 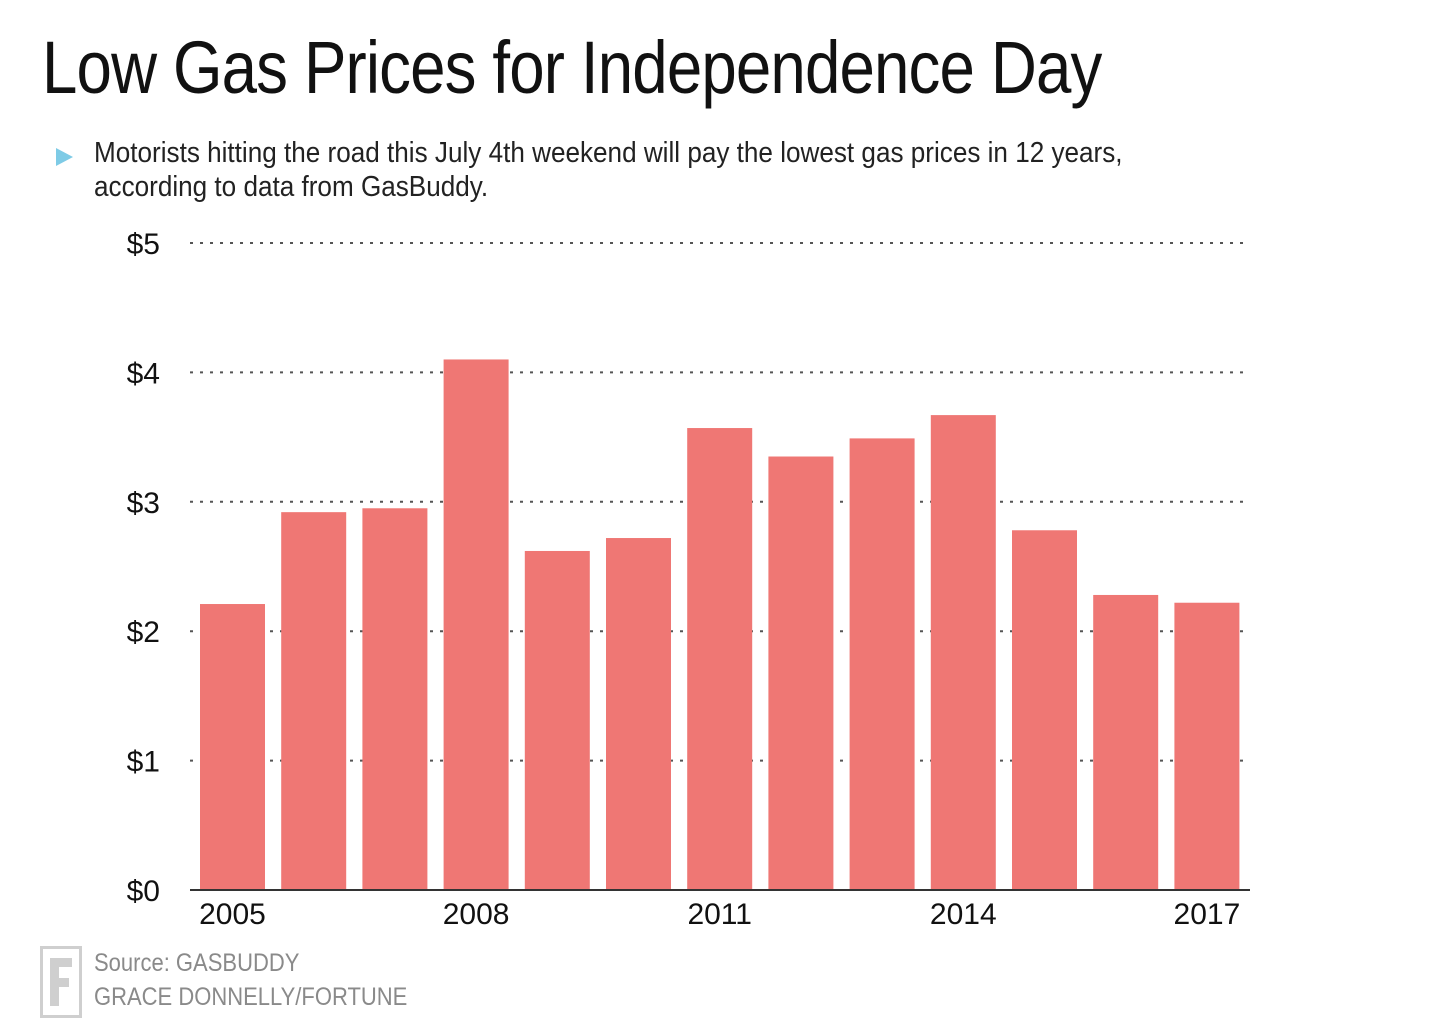 I want to click on bar-2013, so click(x=882, y=664).